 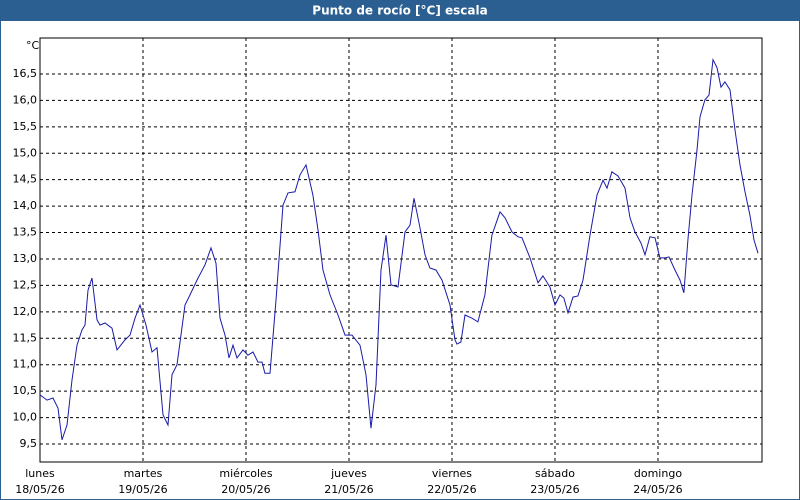 I want to click on y-tick-label: 11,5, so click(x=25, y=337).